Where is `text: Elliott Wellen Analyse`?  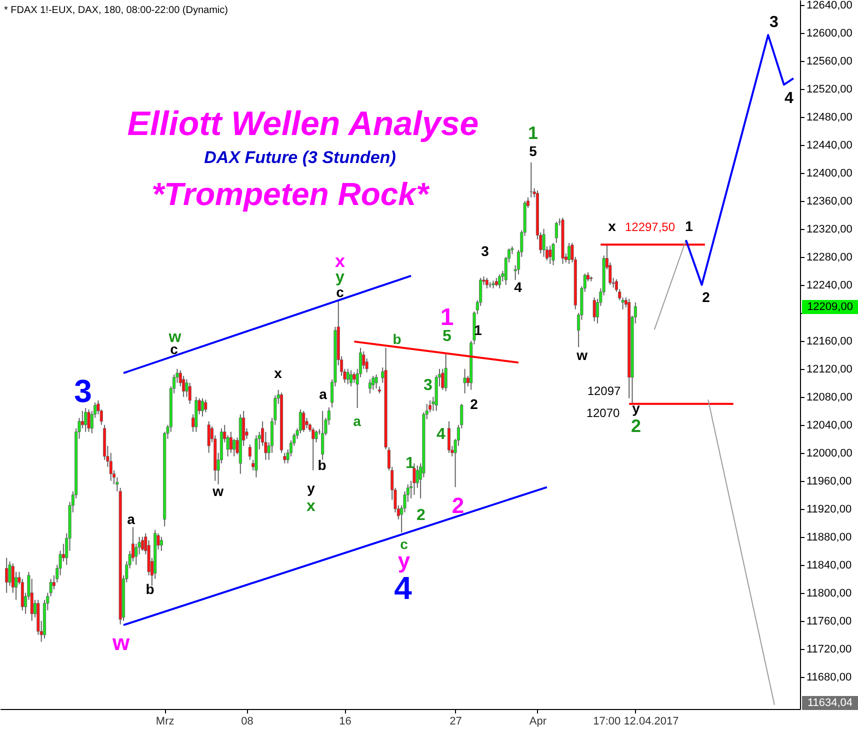
text: Elliott Wellen Analyse is located at coordinates (303, 124).